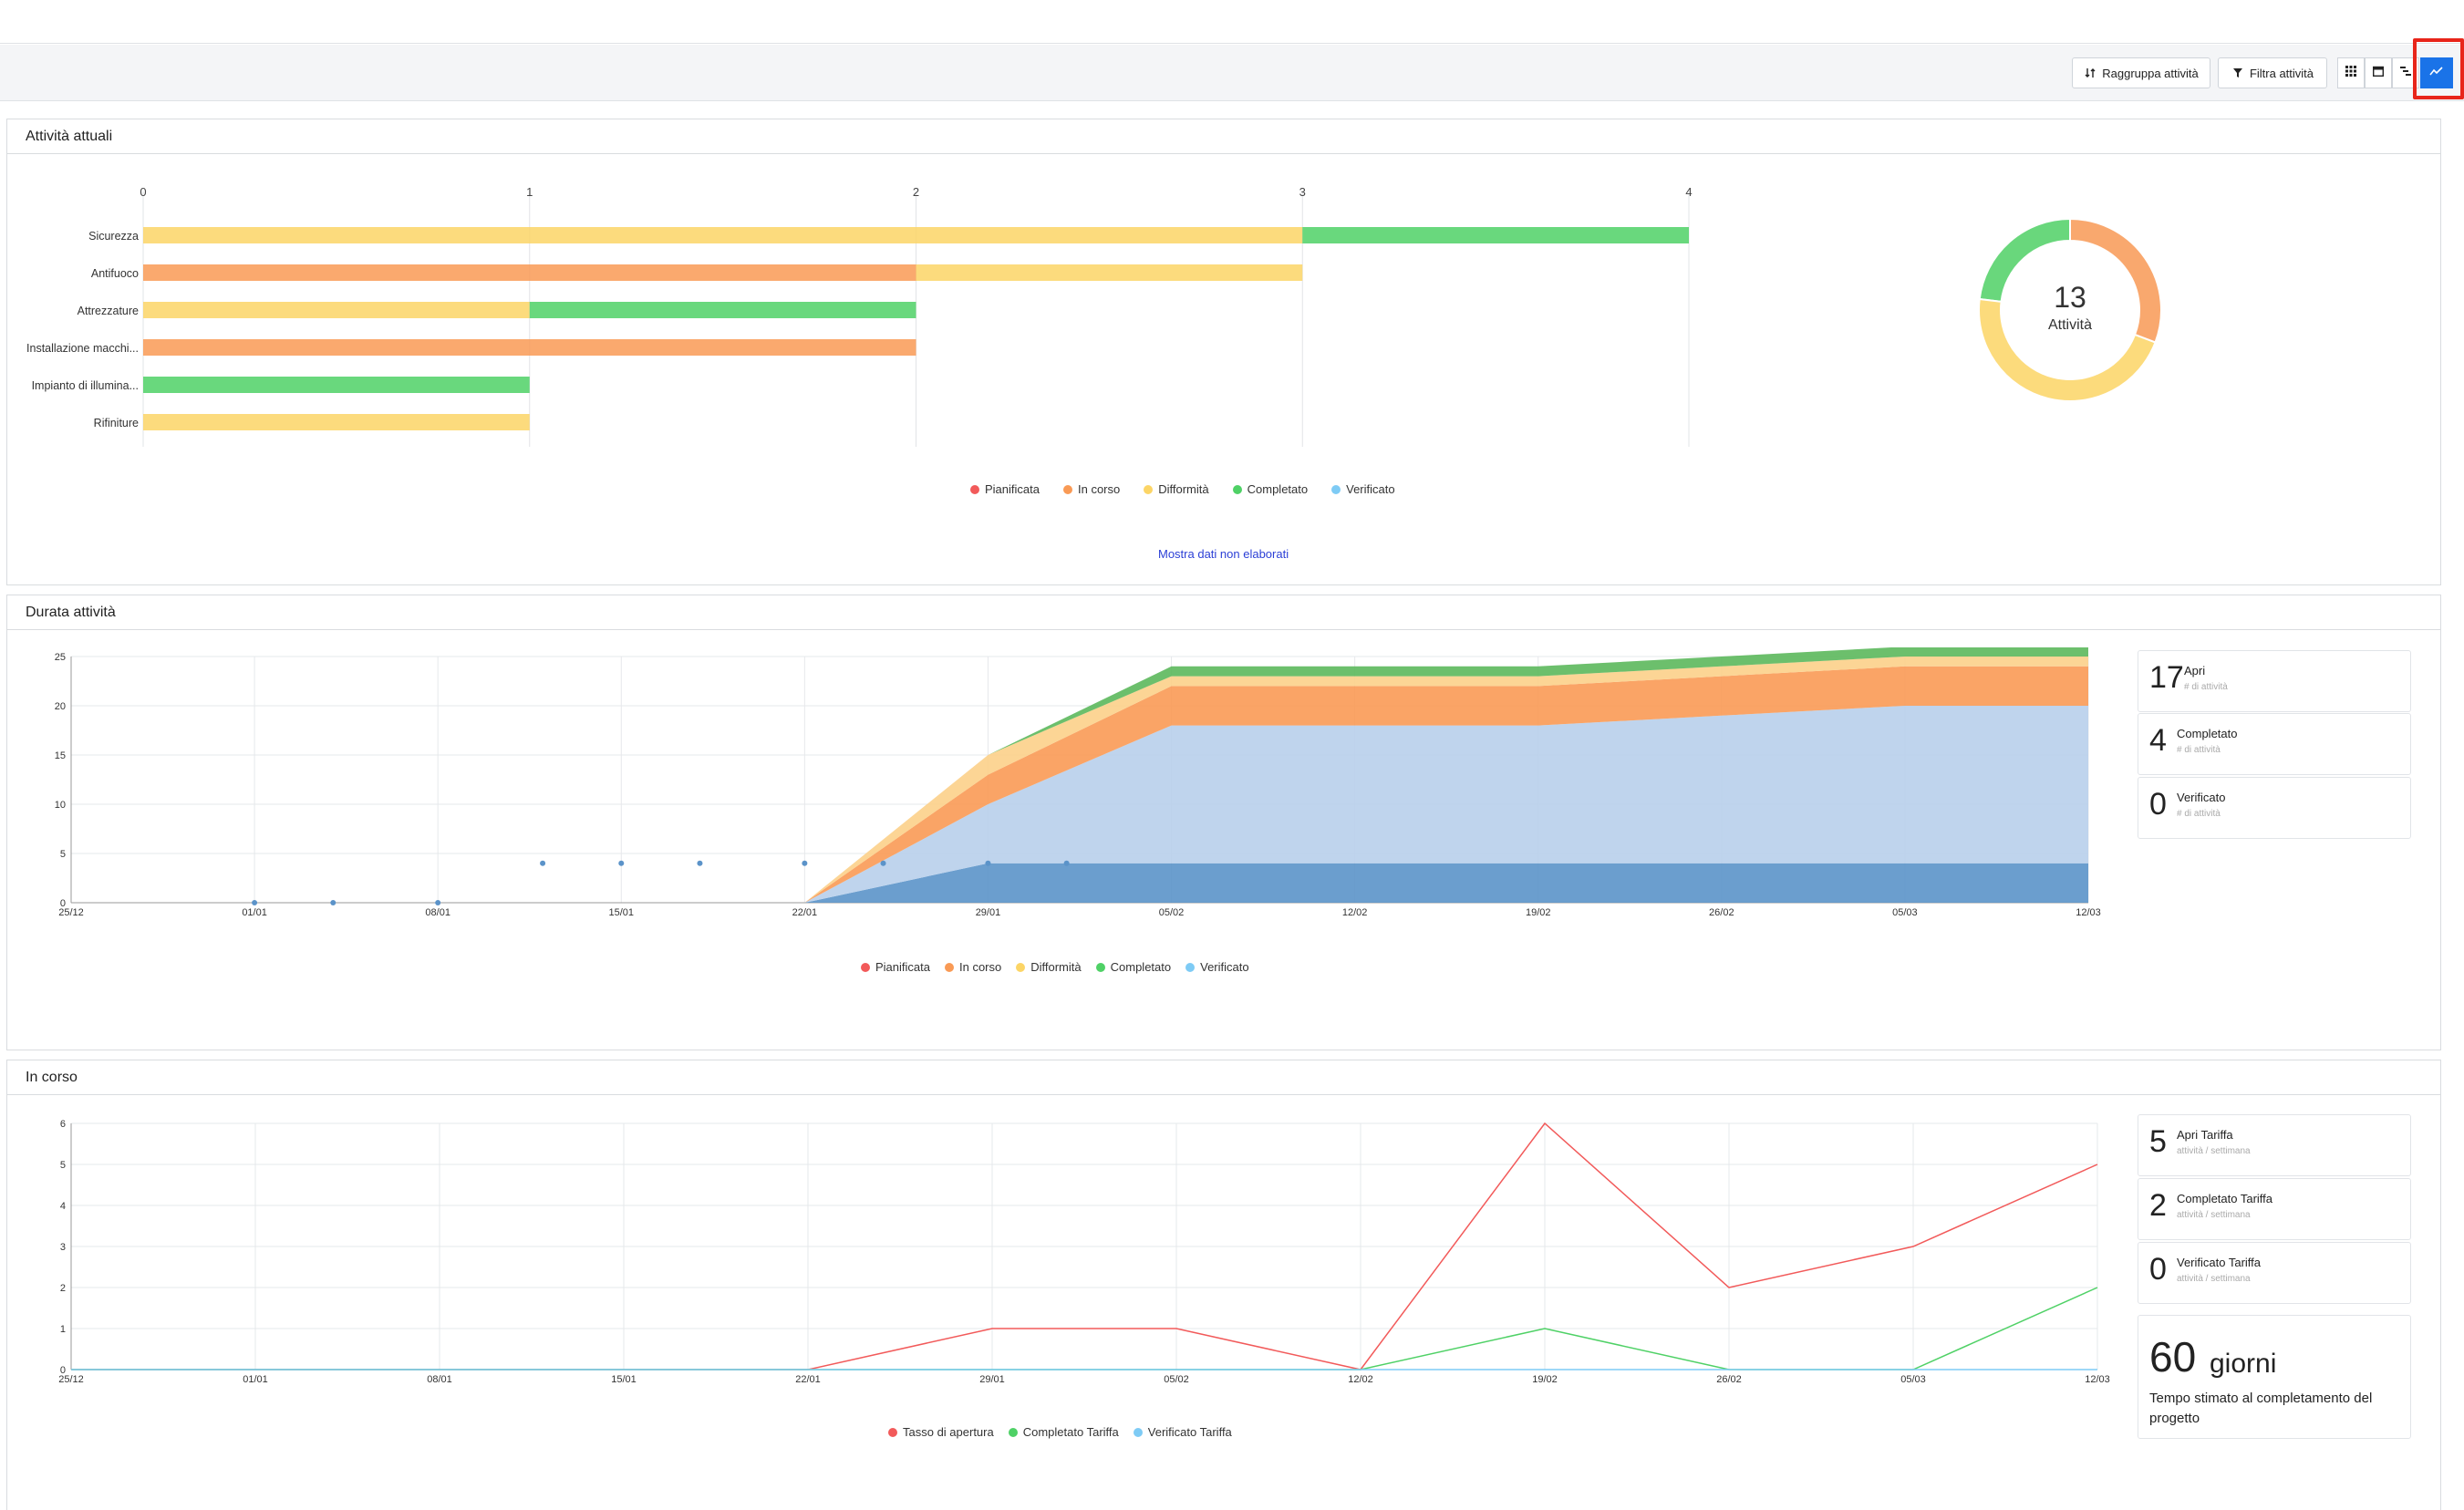  What do you see at coordinates (1177, 489) in the screenshot?
I see `legend-item: Difformità` at bounding box center [1177, 489].